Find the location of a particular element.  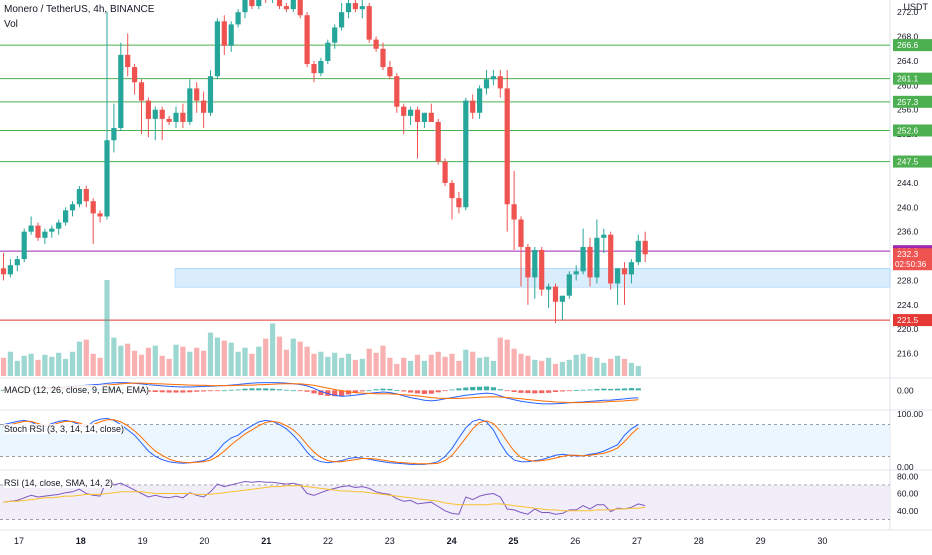

x-tick-label: 19 is located at coordinates (143, 541).